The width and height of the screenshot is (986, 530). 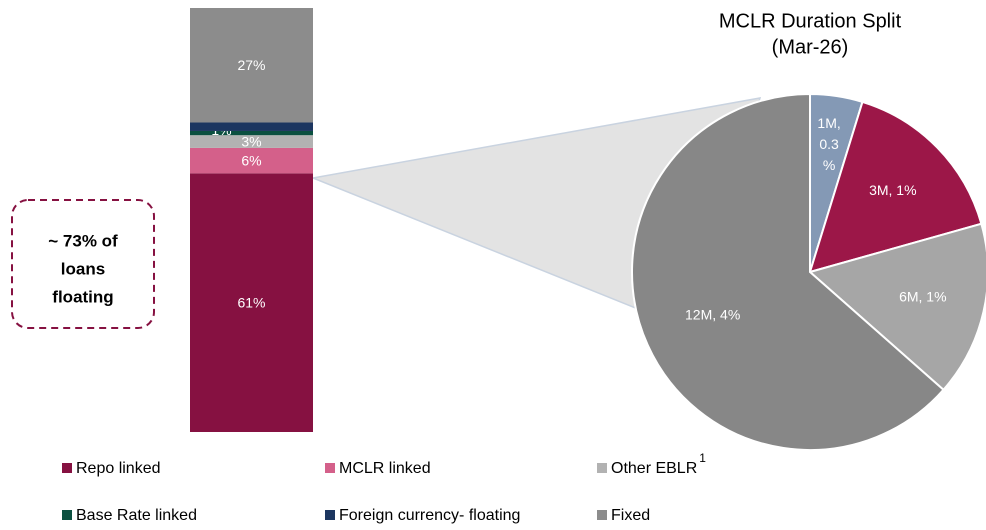 I want to click on segment-label: 61%, so click(x=251, y=302).